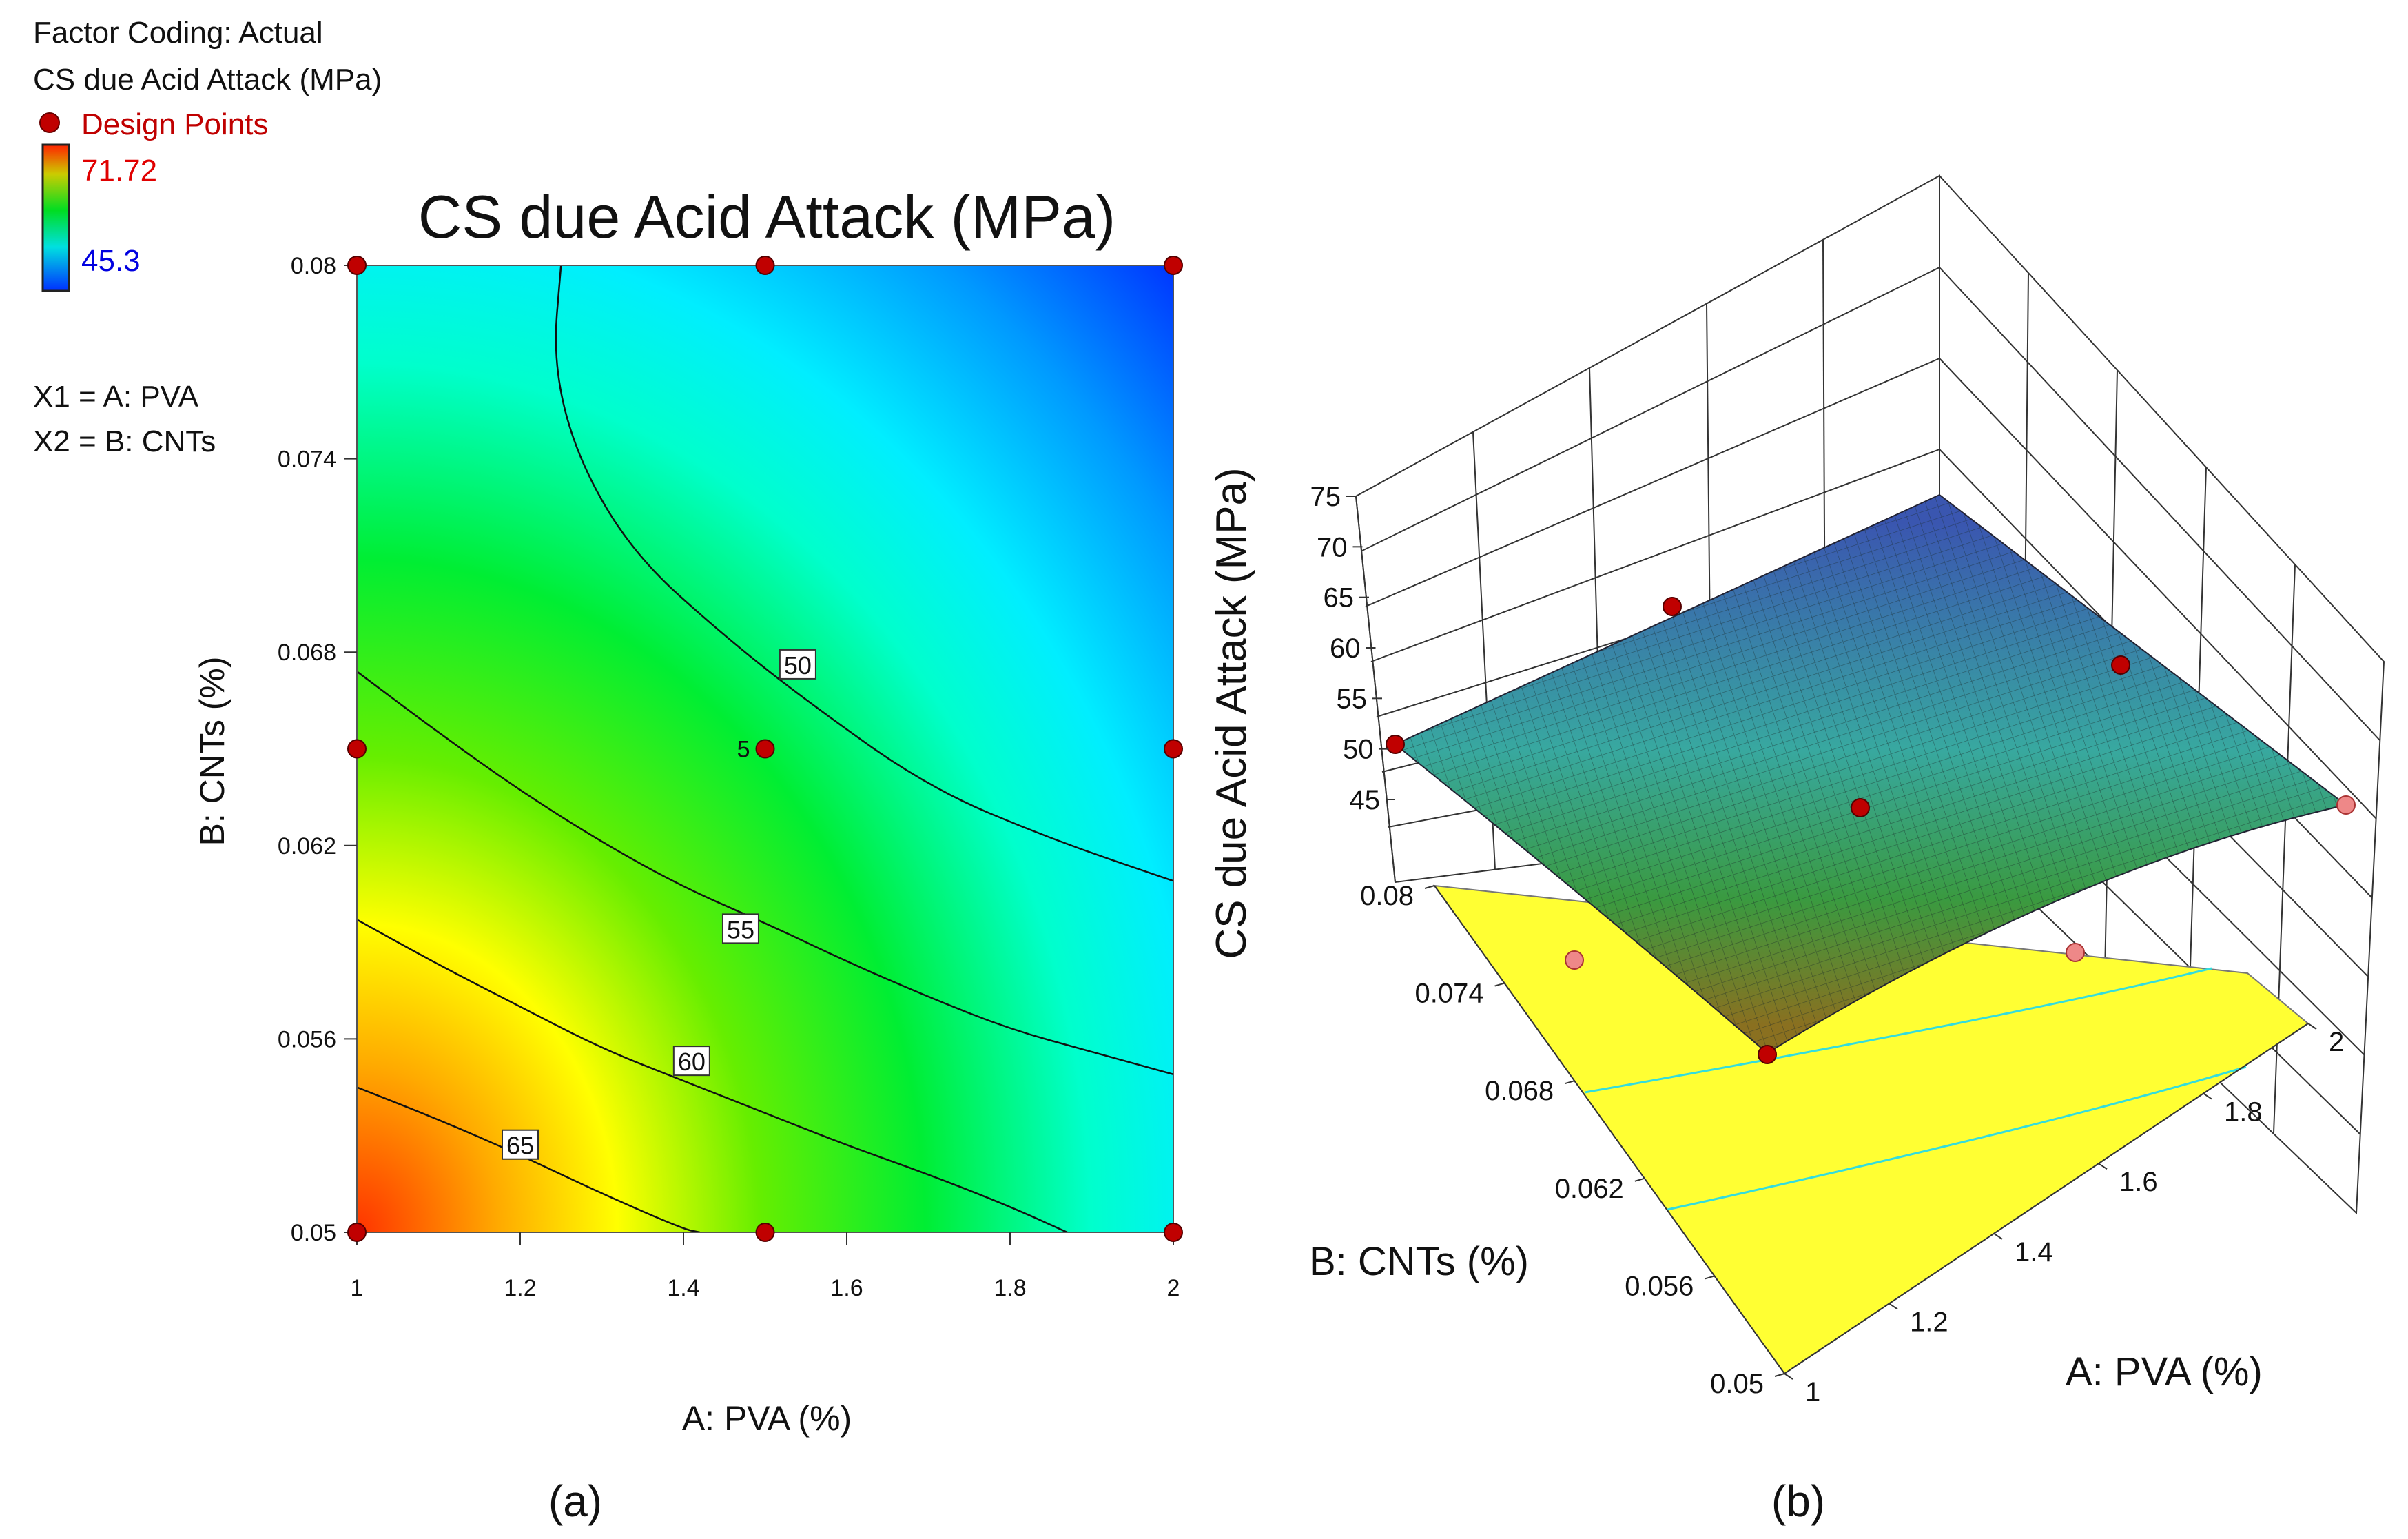  I want to click on x-tick-label: 1.8, so click(1010, 1288).